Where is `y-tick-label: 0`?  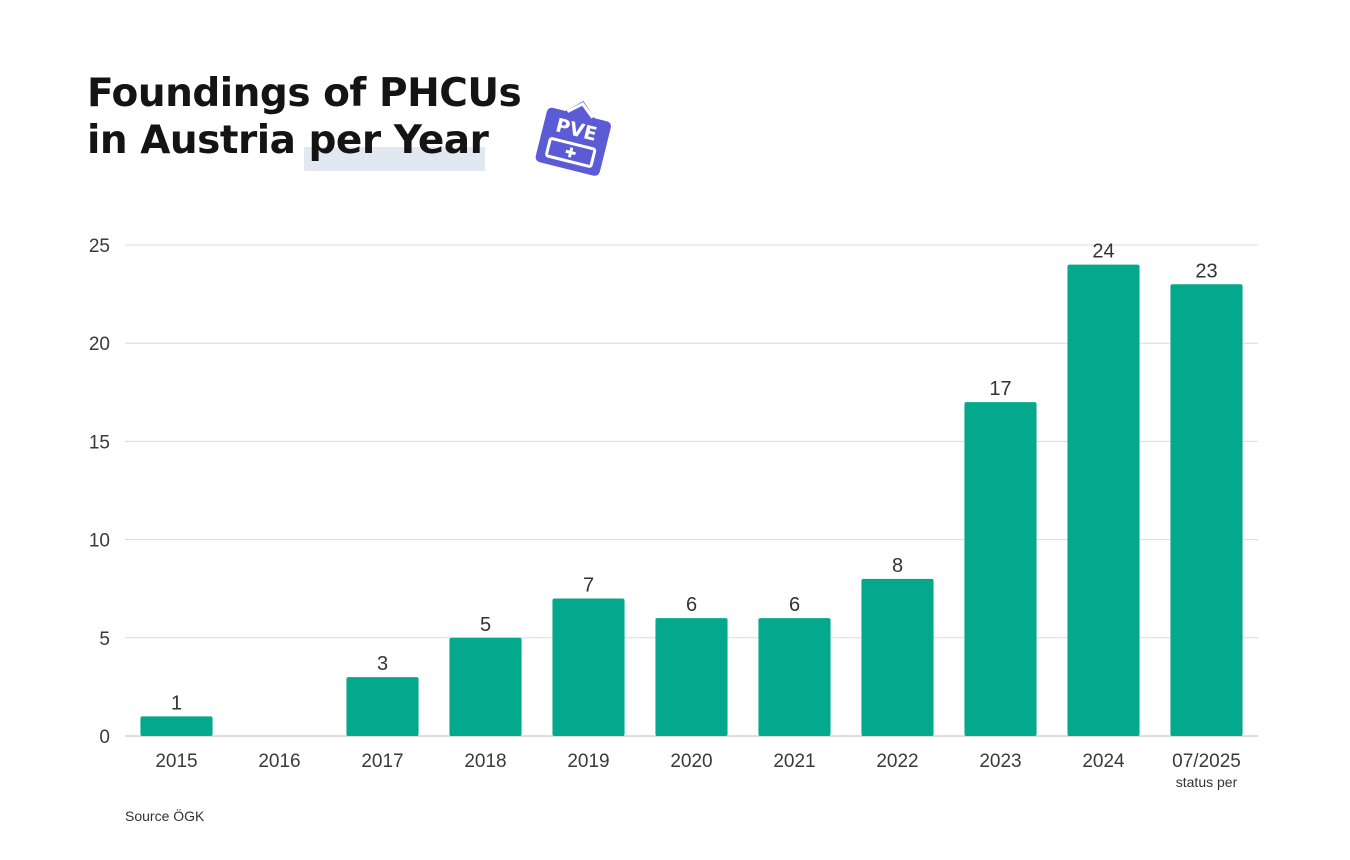
y-tick-label: 0 is located at coordinates (104, 737).